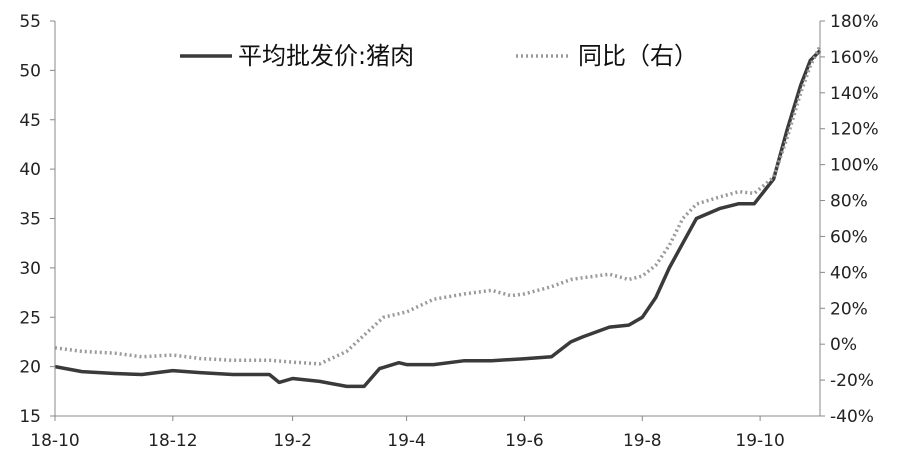 This screenshot has height=465, width=900. I want to click on x-tick-labels: 18-10 18-12 19-2 19-4 19-6 19-8 19-10, so click(407, 441).